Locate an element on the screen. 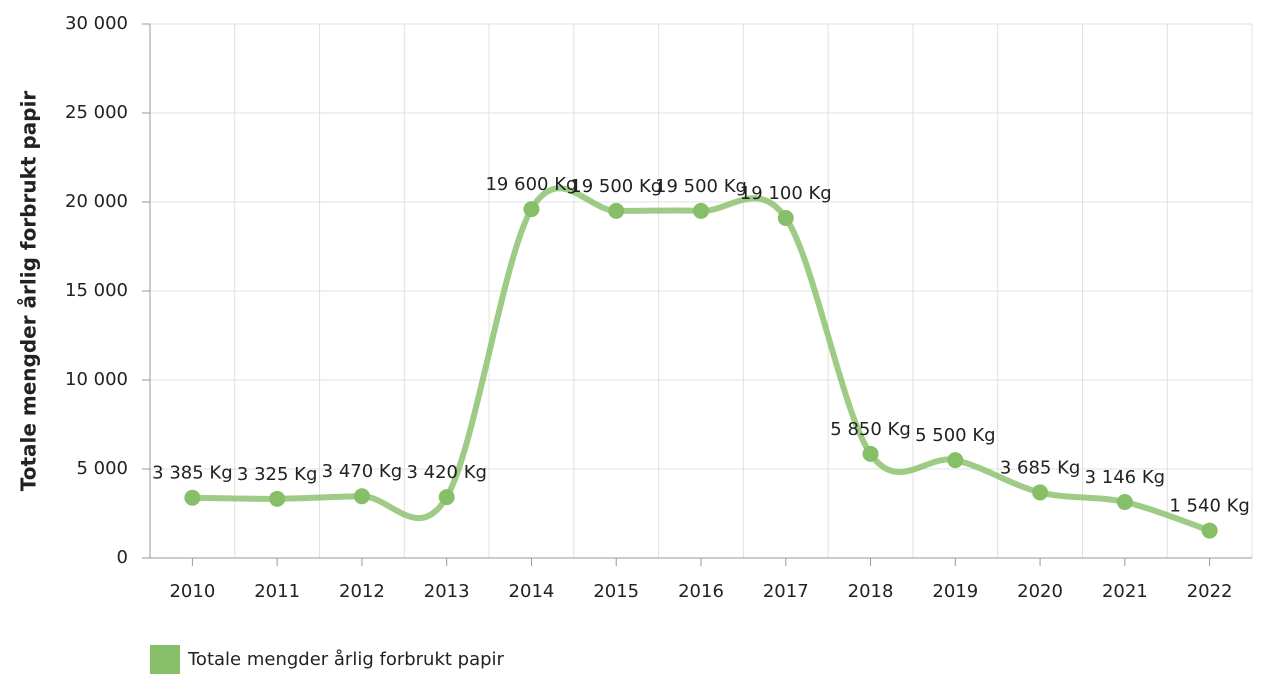 This screenshot has height=674, width=1261. data-label: 3 325 Kg is located at coordinates (277, 474).